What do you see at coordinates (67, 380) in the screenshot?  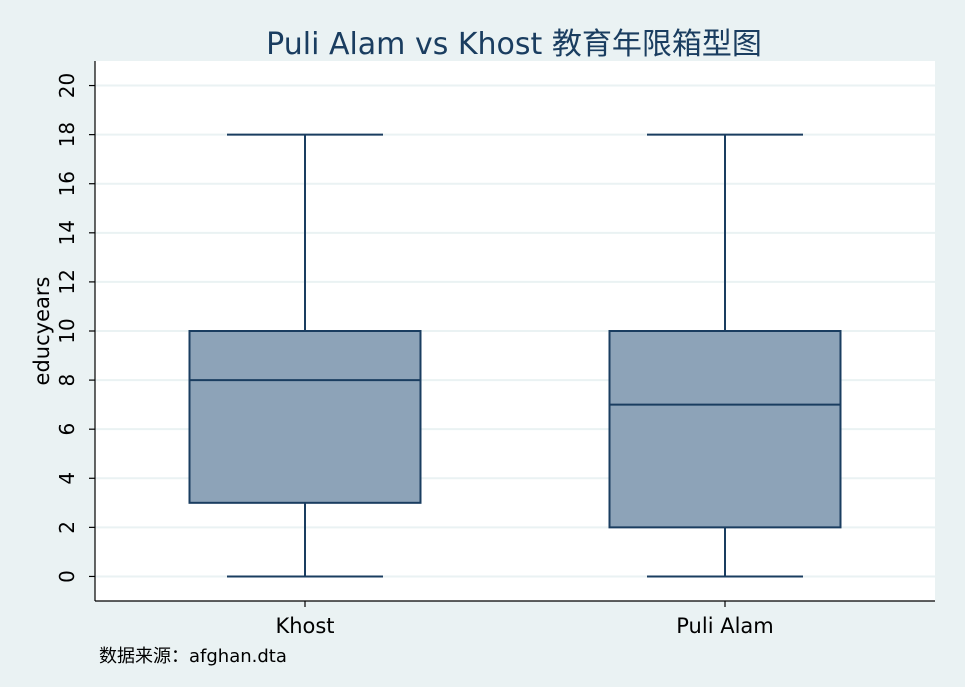 I see `y-tick-label: 8` at bounding box center [67, 380].